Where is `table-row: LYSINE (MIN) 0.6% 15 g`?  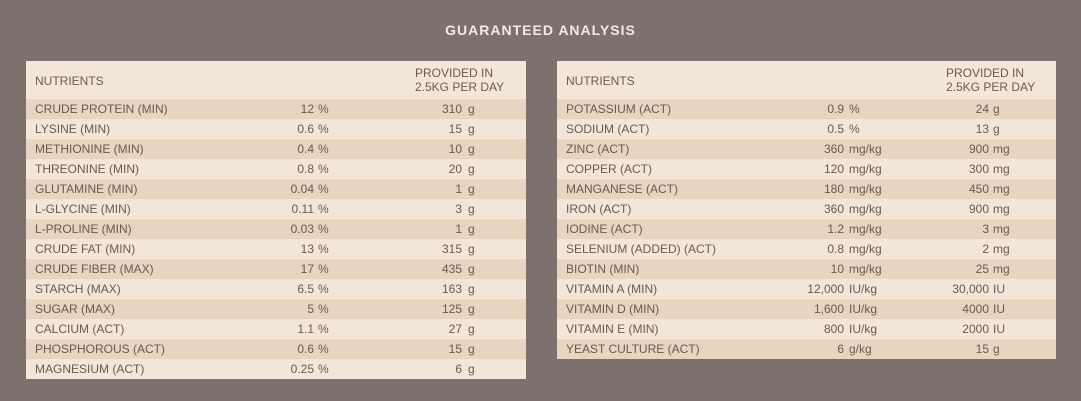 table-row: LYSINE (MIN) 0.6% 15 g is located at coordinates (276, 129).